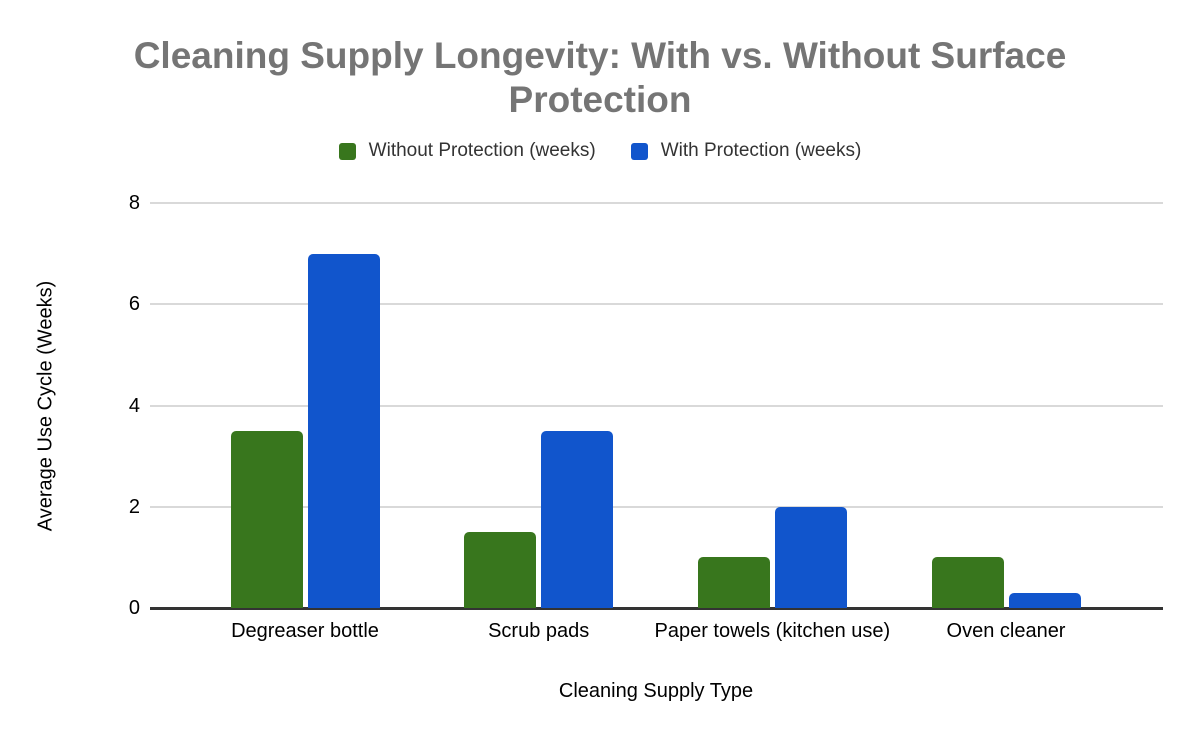  What do you see at coordinates (1006, 631) in the screenshot?
I see `x-category-label: Oven cleaner` at bounding box center [1006, 631].